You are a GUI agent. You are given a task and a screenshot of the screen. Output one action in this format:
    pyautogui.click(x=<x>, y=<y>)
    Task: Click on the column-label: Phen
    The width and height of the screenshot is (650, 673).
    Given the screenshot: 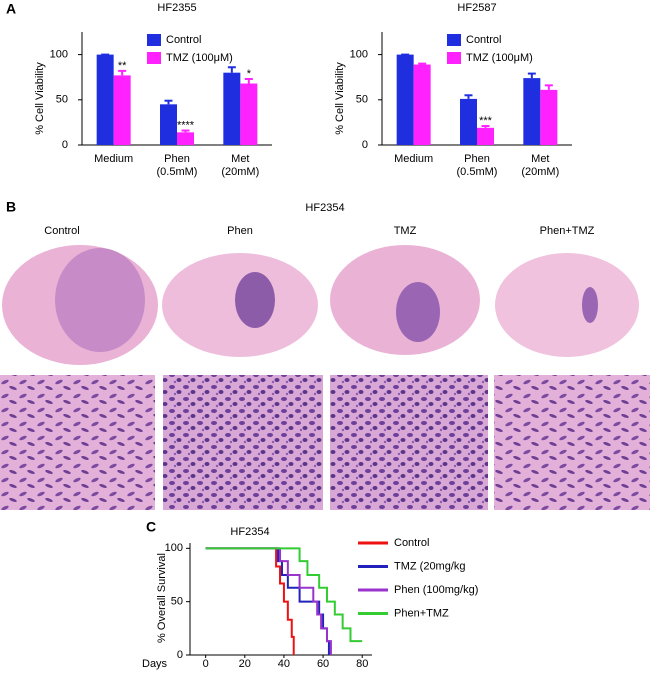 What is the action you would take?
    pyautogui.click(x=240, y=231)
    